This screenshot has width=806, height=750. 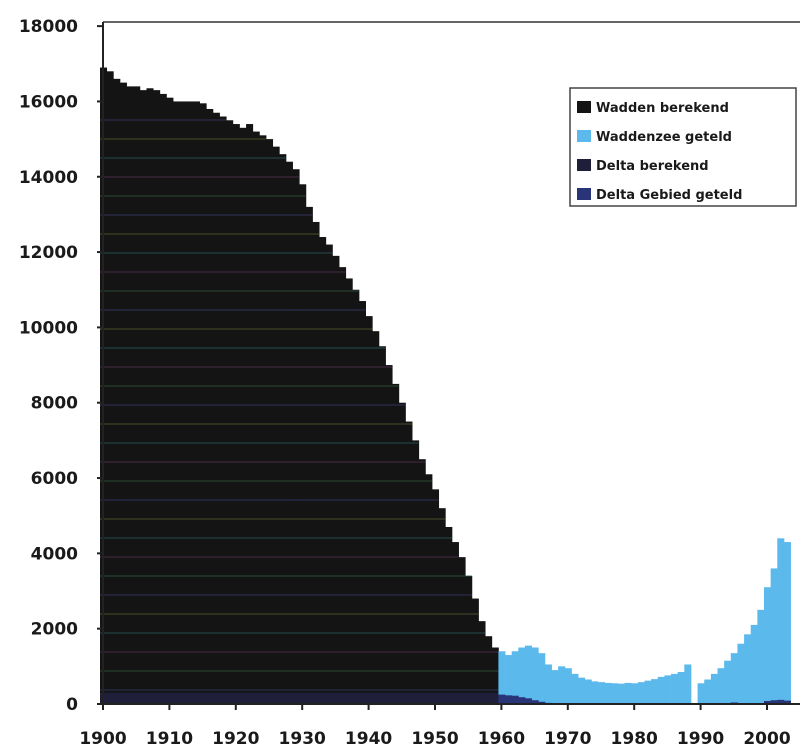 I want to click on y-tick-label: 18000, so click(x=48, y=27).